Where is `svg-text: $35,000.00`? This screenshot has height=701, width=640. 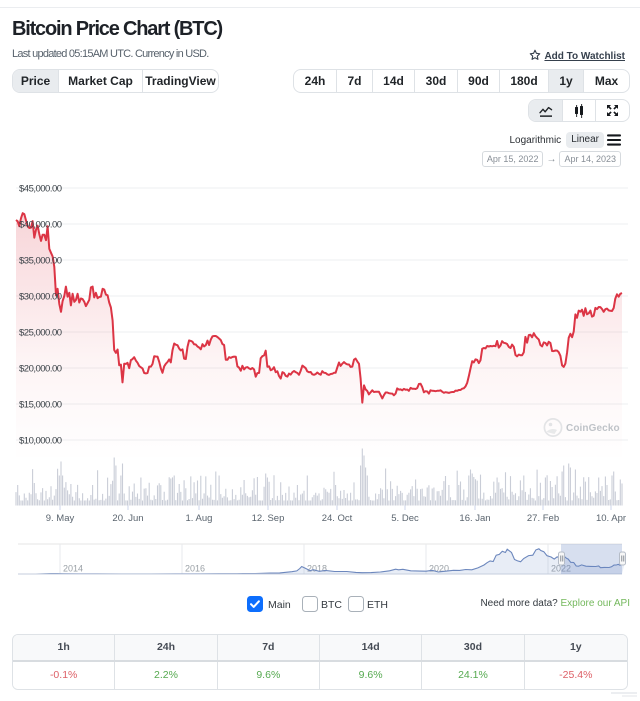
svg-text: $35,000.00 is located at coordinates (40, 261).